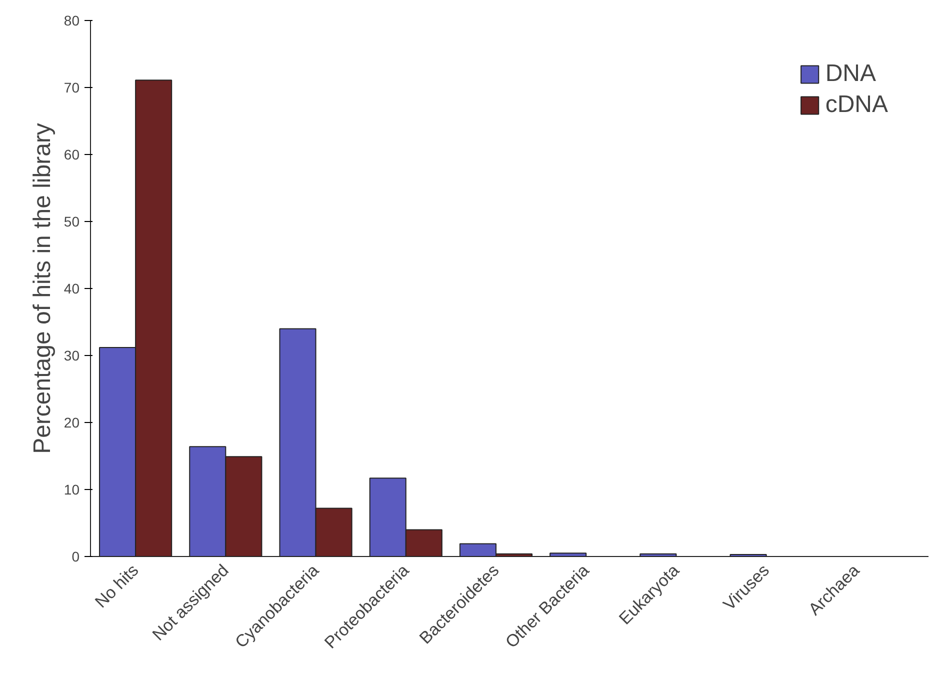  I want to click on y-tick-label: 10, so click(72, 490).